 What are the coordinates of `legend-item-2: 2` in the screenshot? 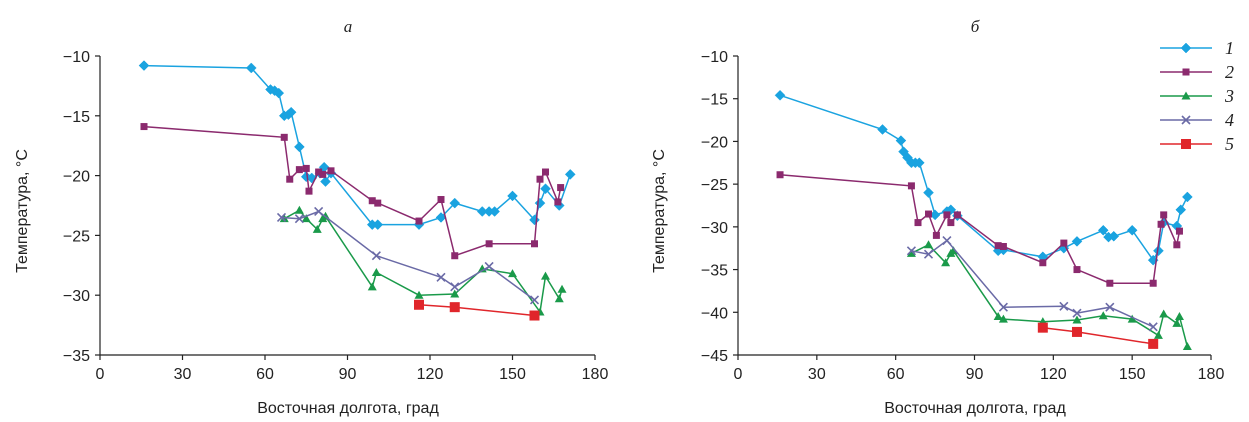 It's located at (1197, 72).